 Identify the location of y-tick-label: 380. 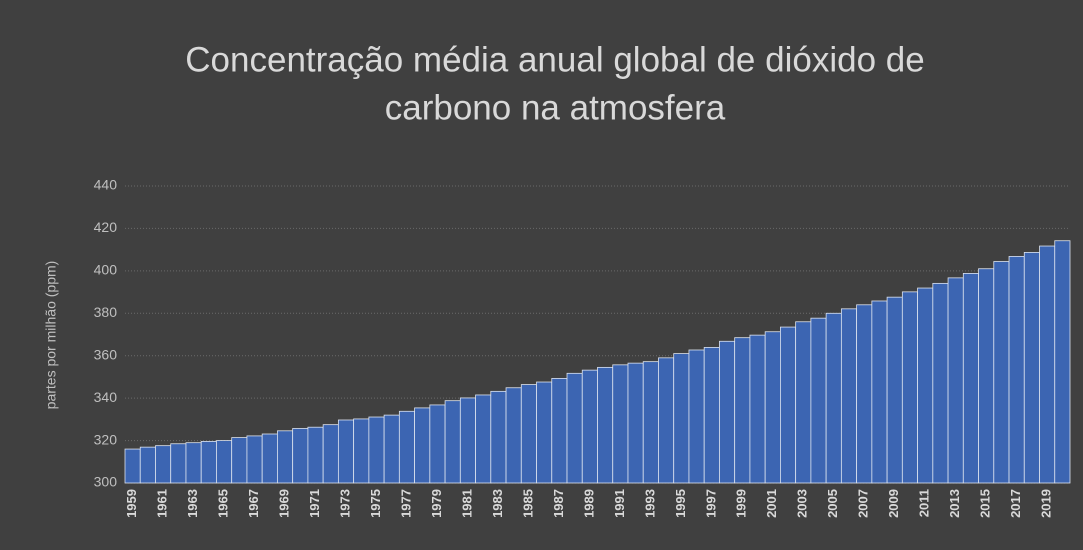
(106, 312).